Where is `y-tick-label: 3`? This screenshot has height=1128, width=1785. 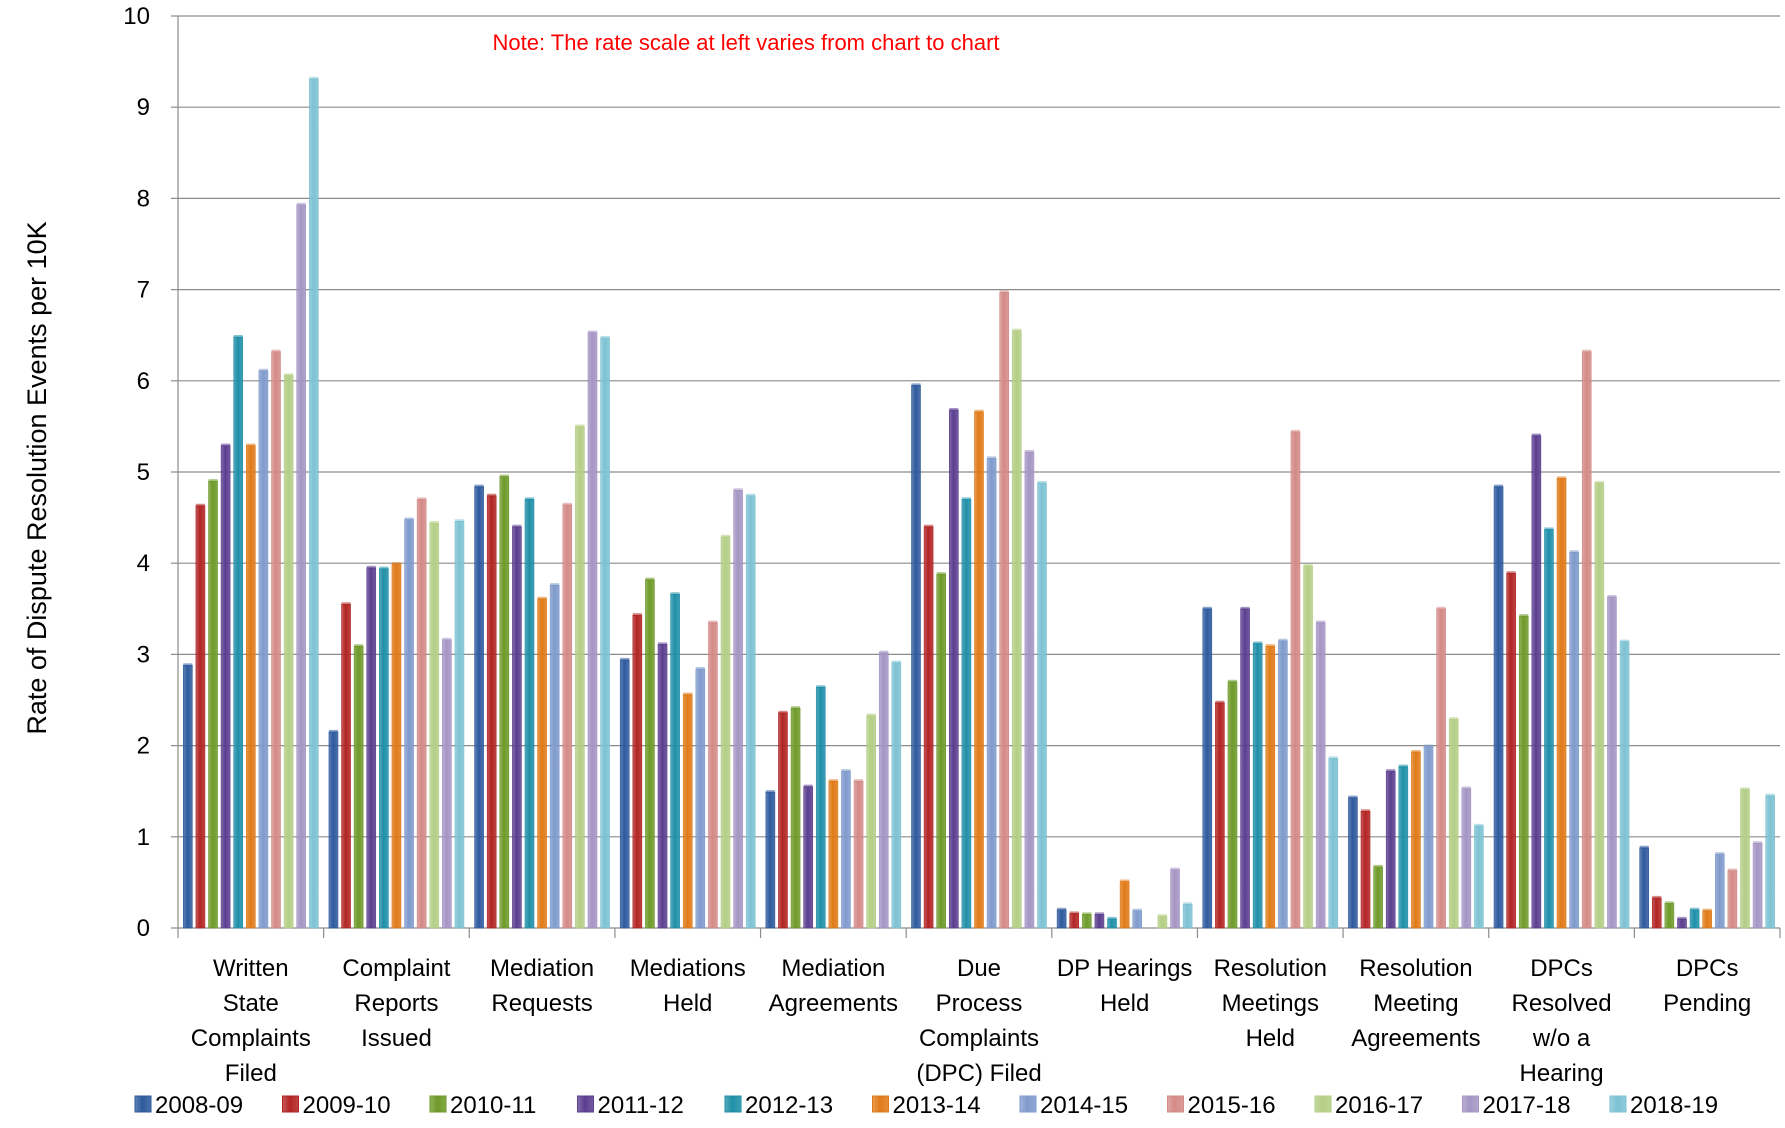
y-tick-label: 3 is located at coordinates (143, 654).